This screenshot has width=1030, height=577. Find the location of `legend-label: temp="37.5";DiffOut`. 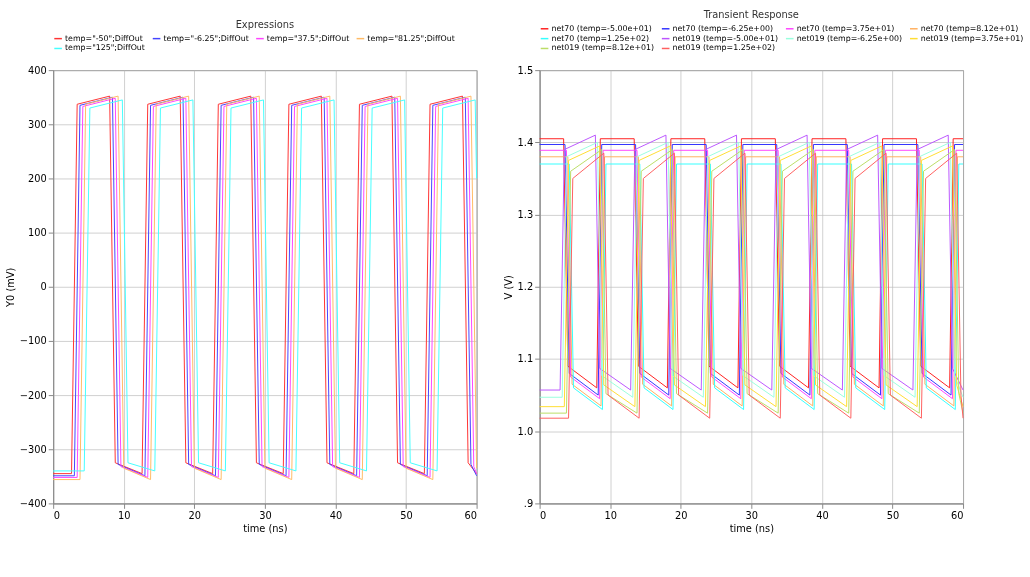

legend-label: temp="37.5";DiffOut is located at coordinates (308, 38).